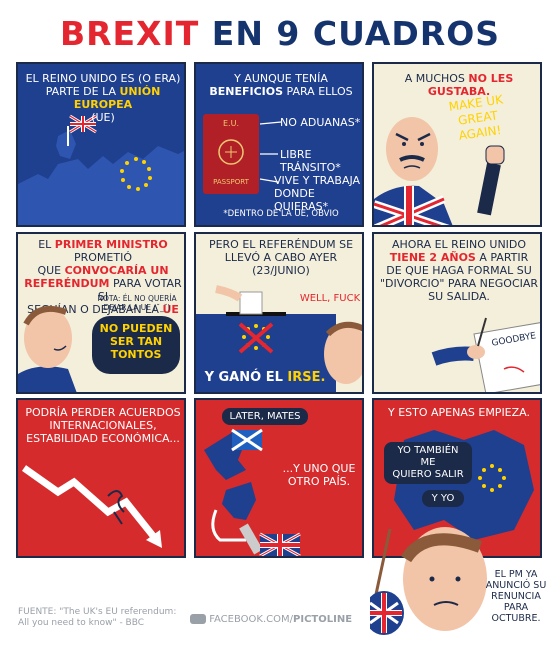 Image resolution: width=560 pixels, height=649 pixels. Describe the element at coordinates (251, 619) in the screenshot. I see `footer-facebook-a: FACEBOOK.COM/` at that location.